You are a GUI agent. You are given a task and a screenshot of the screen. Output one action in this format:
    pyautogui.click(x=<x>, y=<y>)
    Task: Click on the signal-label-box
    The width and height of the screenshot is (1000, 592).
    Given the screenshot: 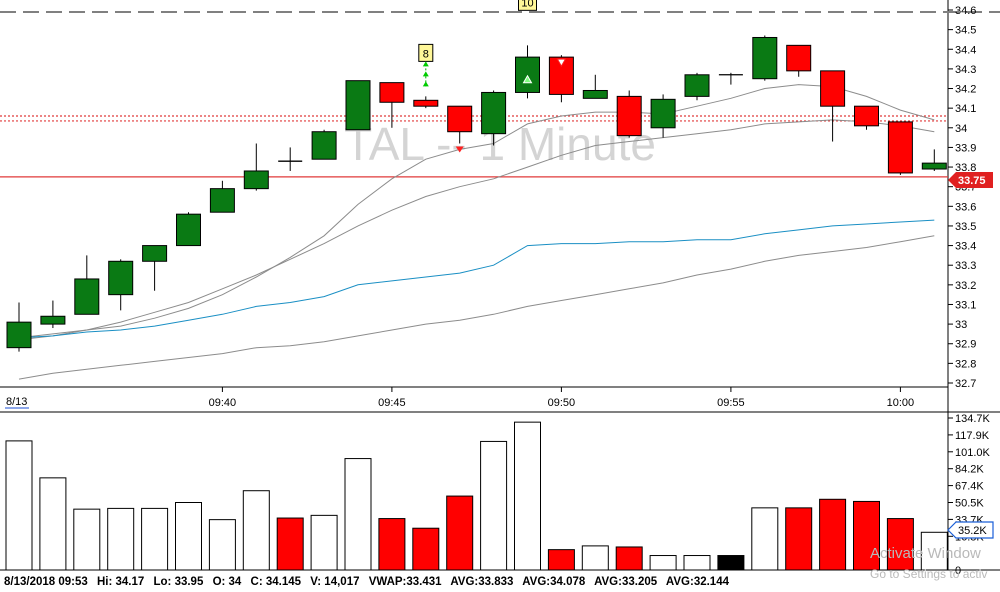 What is the action you would take?
    pyautogui.click(x=527, y=5)
    